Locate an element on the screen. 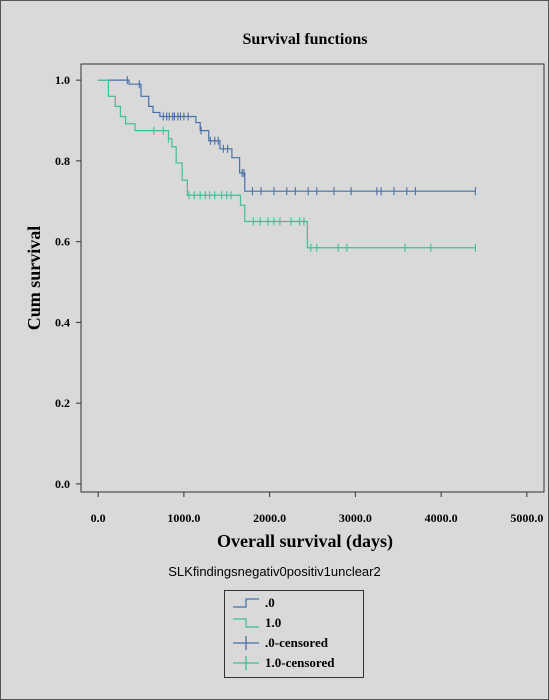 Image resolution: width=549 pixels, height=700 pixels. y-tick-label: 0.2 is located at coordinates (62, 403).